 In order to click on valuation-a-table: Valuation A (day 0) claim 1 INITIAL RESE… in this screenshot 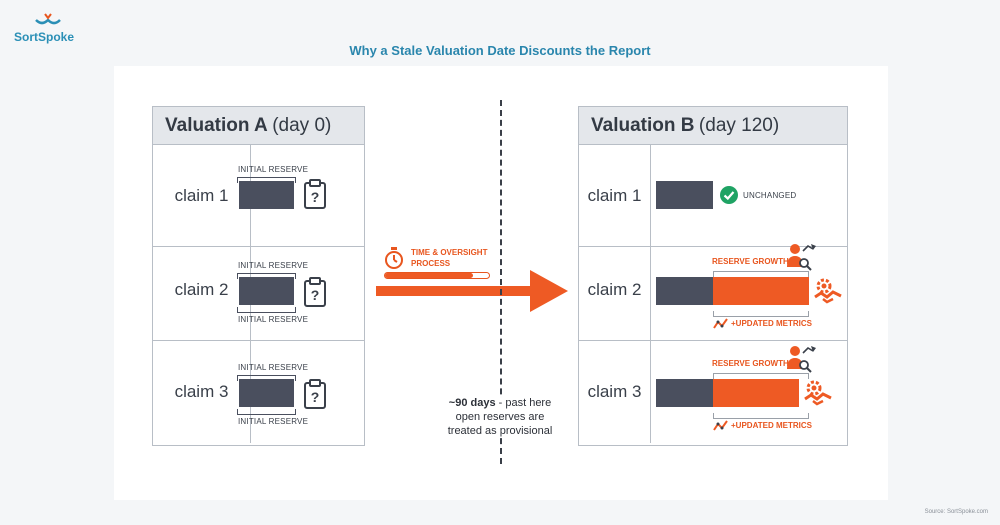, I will do `click(258, 276)`.